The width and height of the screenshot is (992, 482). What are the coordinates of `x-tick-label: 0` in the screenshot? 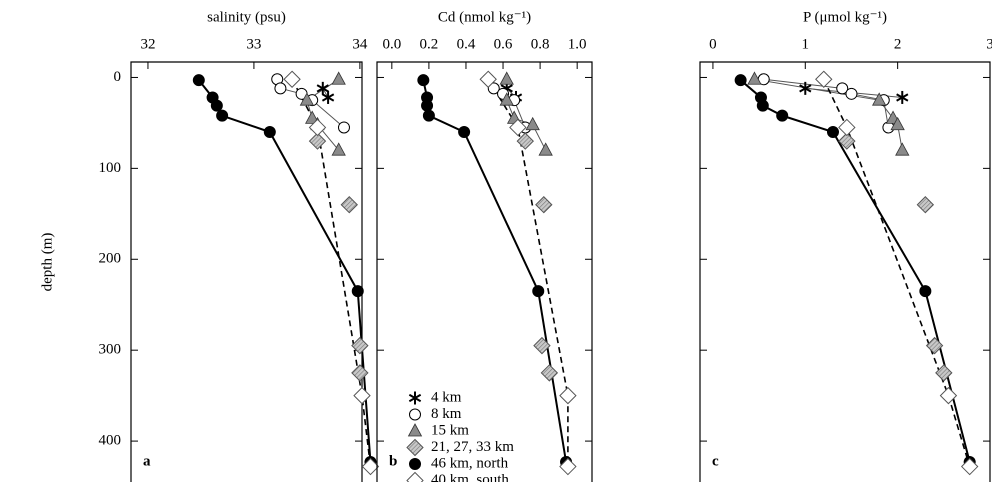 It's located at (713, 44).